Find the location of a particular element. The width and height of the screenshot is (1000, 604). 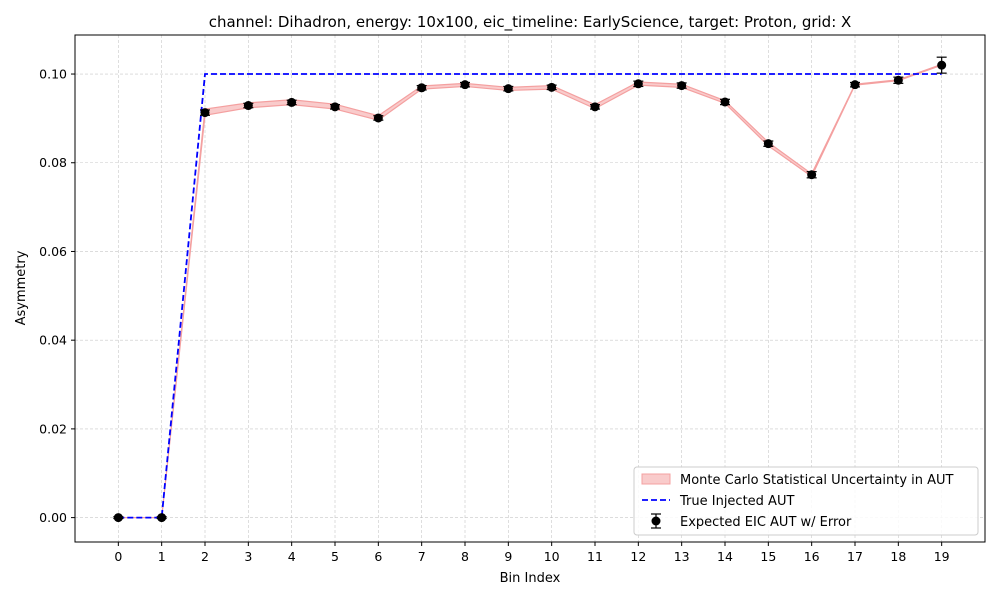

y-tick-label: 0.04 is located at coordinates (53, 340).